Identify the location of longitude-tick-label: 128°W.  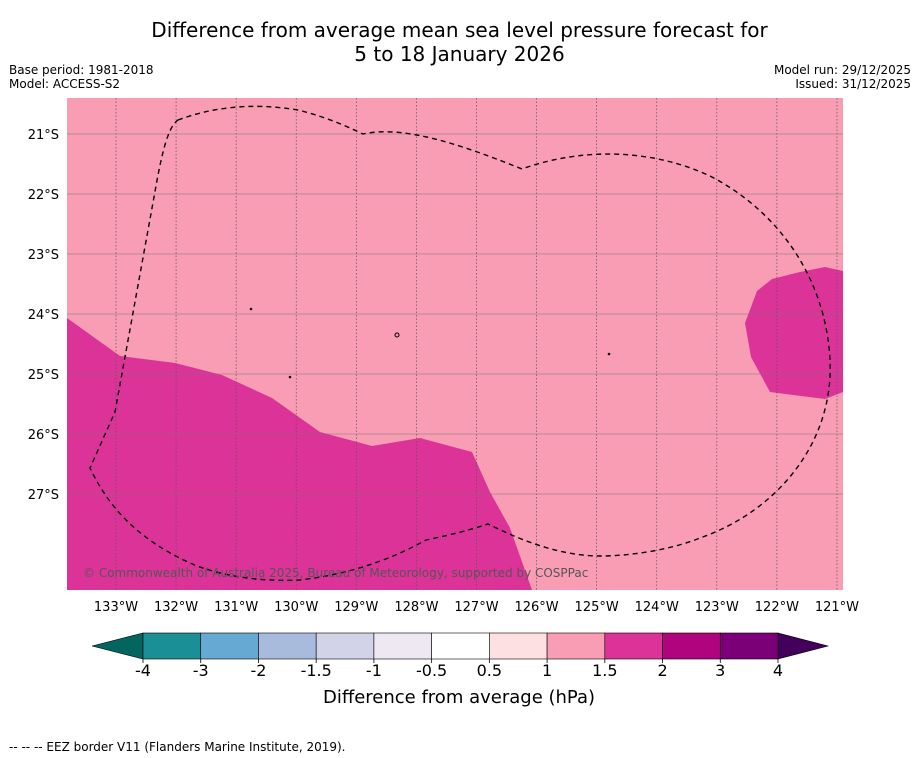
(416, 607).